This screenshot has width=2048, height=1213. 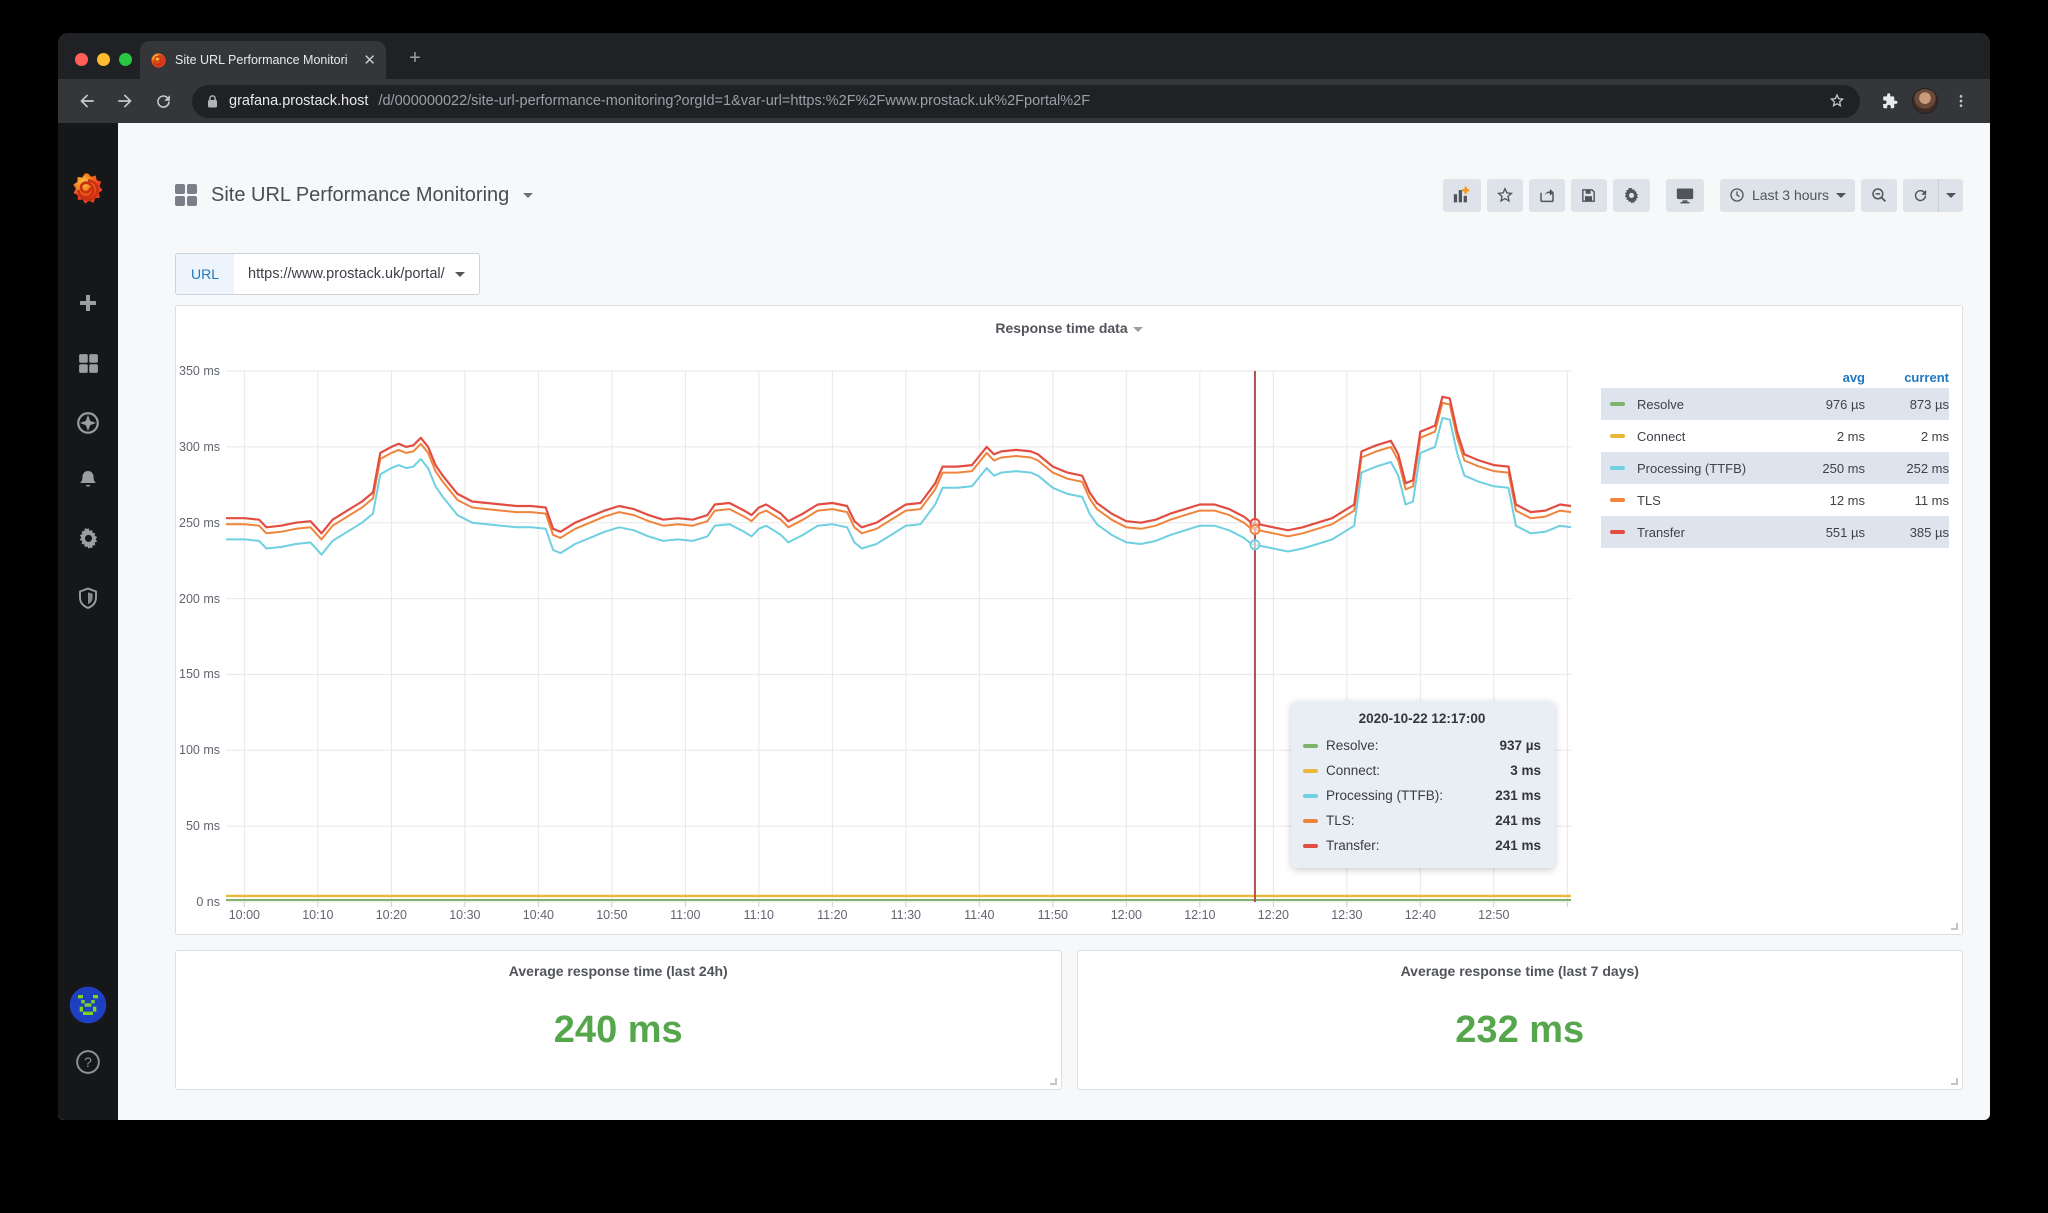 I want to click on variable-value-dropdown: https://www.prostack.uk/portal/, so click(x=356, y=274).